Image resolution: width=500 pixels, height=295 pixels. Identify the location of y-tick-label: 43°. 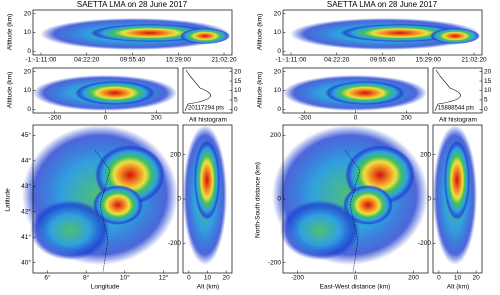
(26, 186).